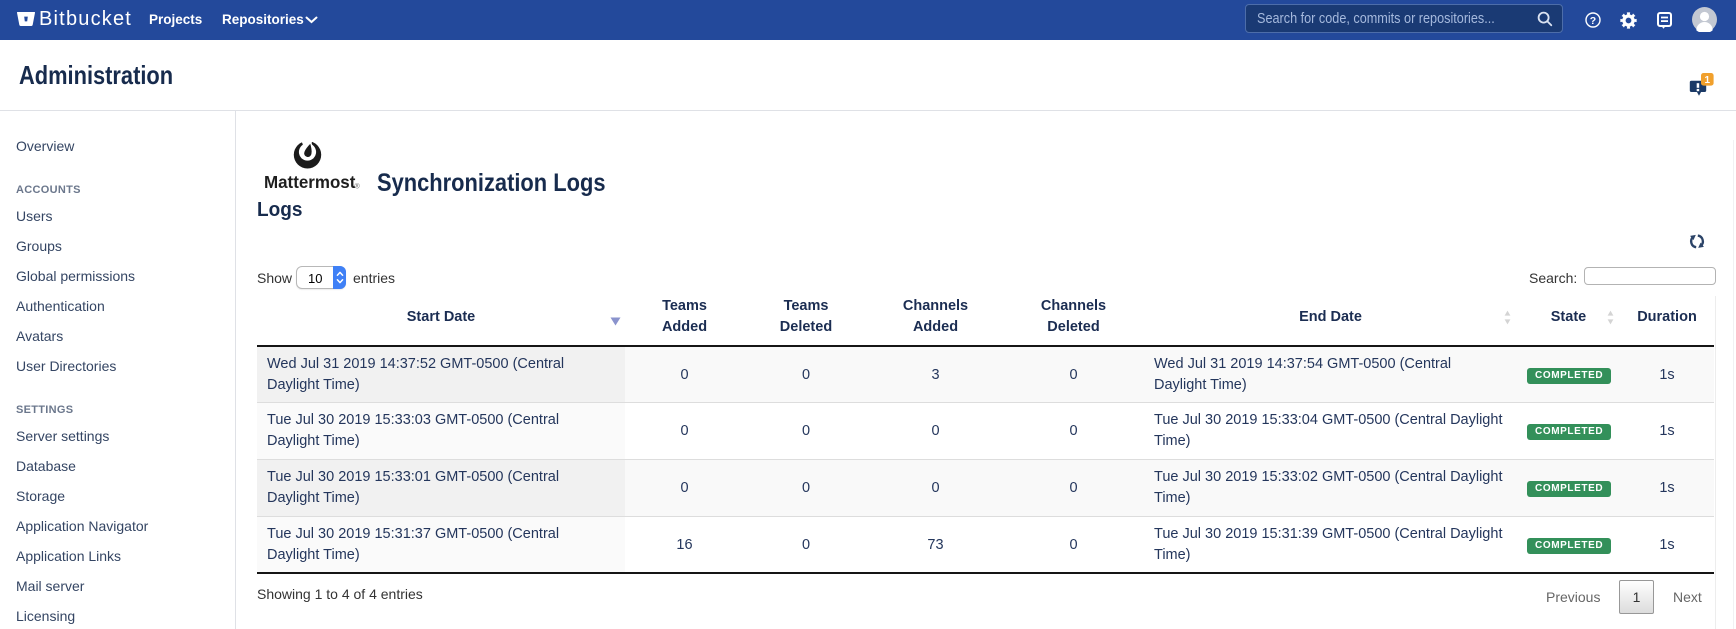  What do you see at coordinates (1708, 80) in the screenshot?
I see `svg-text: 1` at bounding box center [1708, 80].